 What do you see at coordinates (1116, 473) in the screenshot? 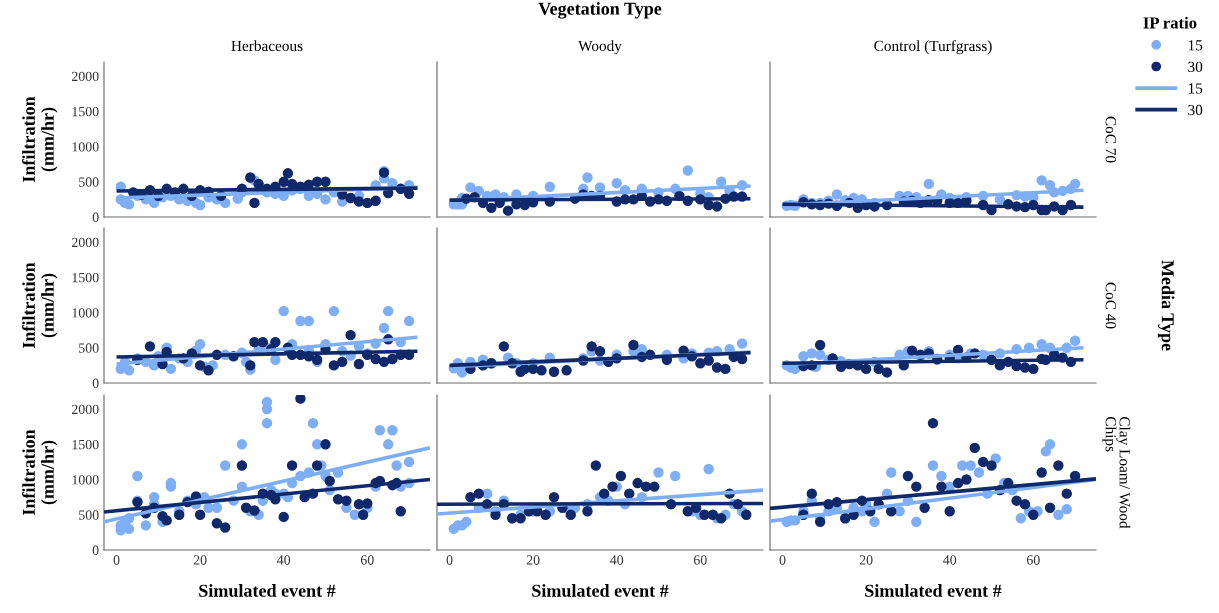
I see `y2-axis-title: Clay Loam/ Wood Chips` at bounding box center [1116, 473].